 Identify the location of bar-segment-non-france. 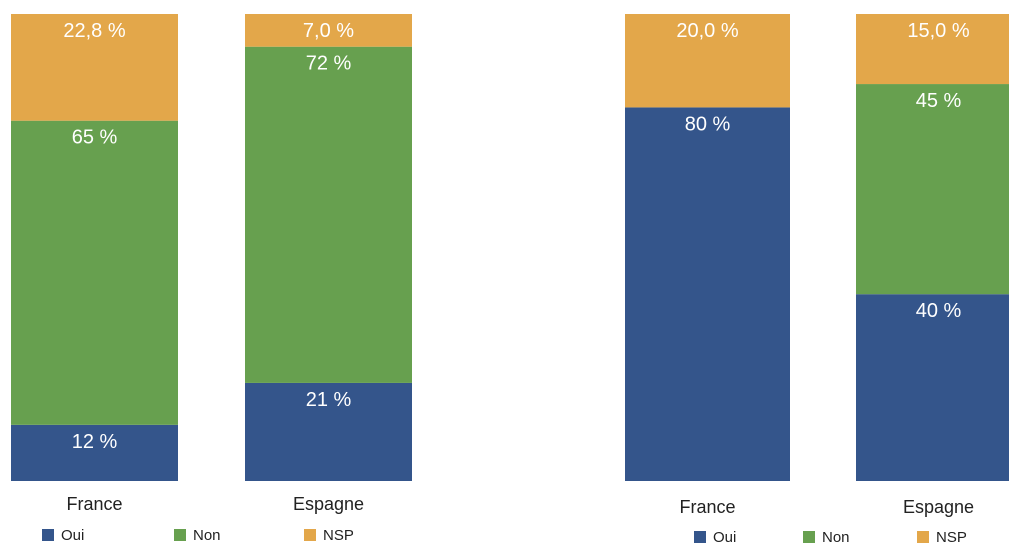
(94, 272).